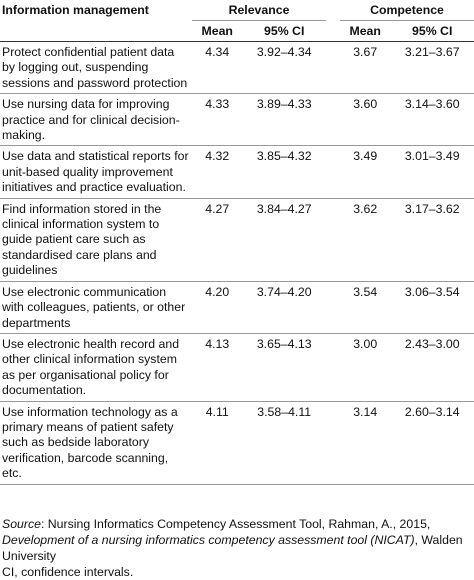 Image resolution: width=474 pixels, height=580 pixels. What do you see at coordinates (284, 68) in the screenshot?
I see `value-cell: 3.92–4.34` at bounding box center [284, 68].